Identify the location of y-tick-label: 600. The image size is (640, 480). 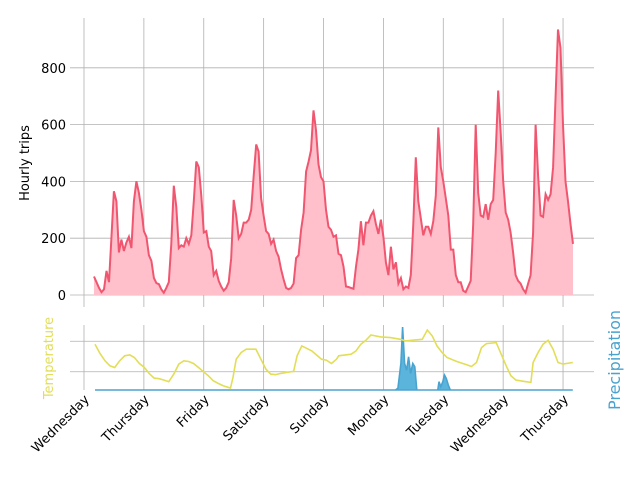
(53, 126).